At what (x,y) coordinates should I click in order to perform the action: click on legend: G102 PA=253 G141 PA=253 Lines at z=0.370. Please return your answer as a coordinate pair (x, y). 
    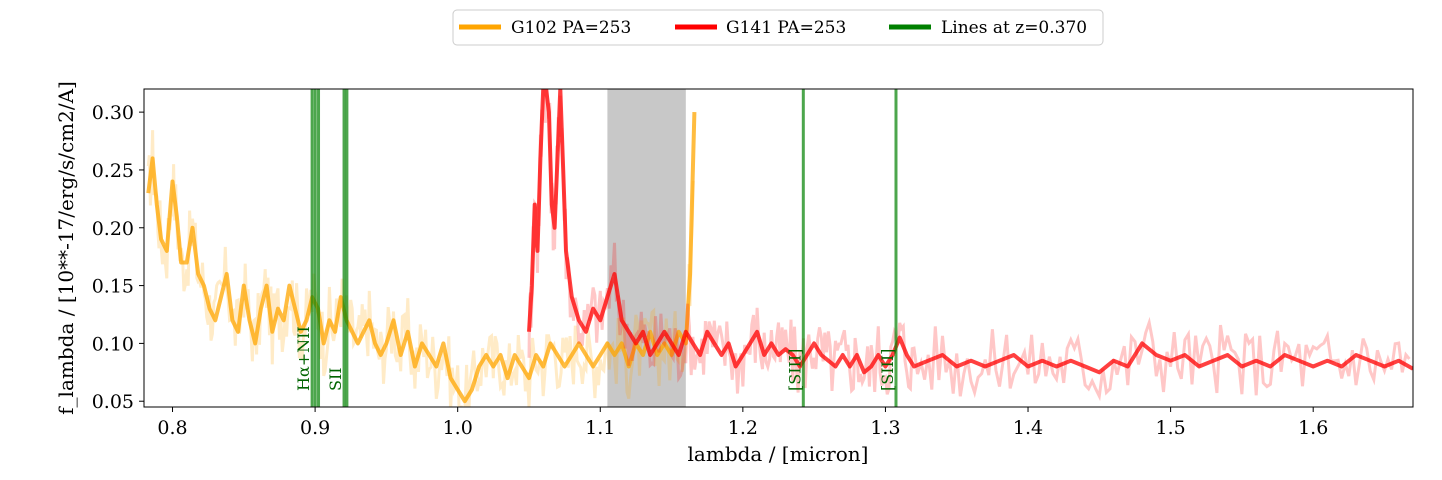
    Looking at the image, I should click on (778, 27).